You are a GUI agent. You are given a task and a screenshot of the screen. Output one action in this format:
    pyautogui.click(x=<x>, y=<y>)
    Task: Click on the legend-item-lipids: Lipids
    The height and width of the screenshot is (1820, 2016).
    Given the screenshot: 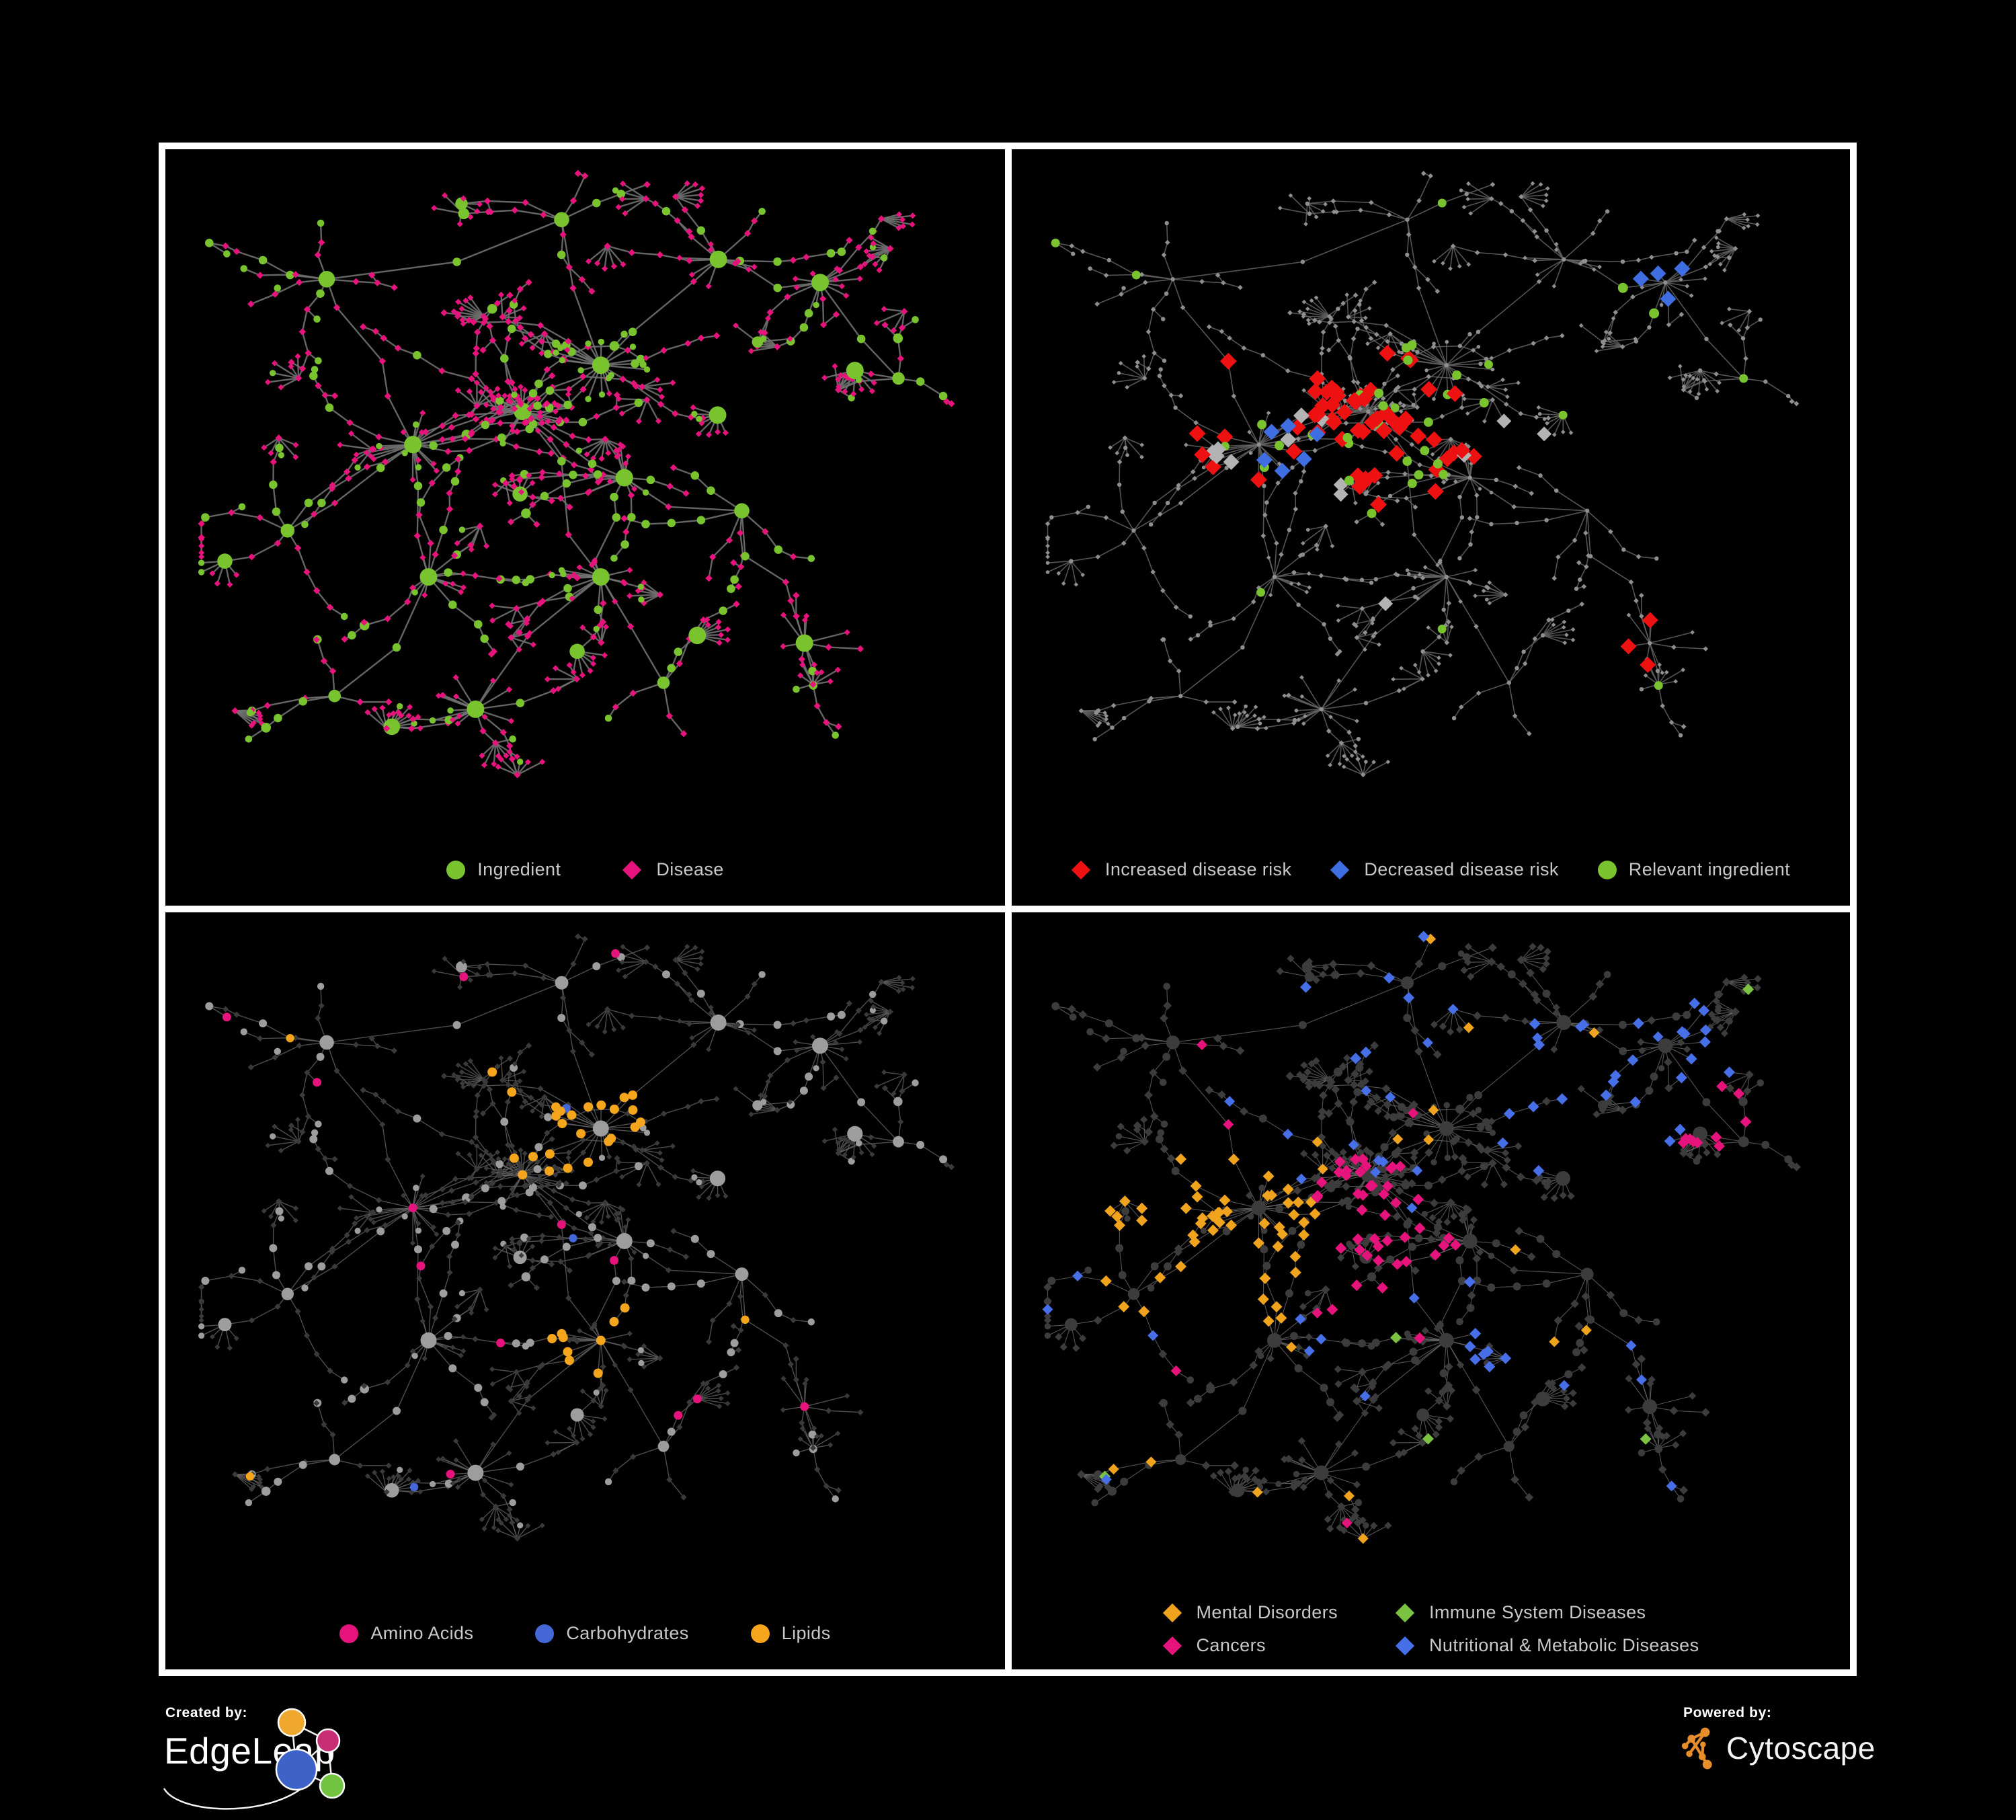 What is the action you would take?
    pyautogui.click(x=790, y=1633)
    